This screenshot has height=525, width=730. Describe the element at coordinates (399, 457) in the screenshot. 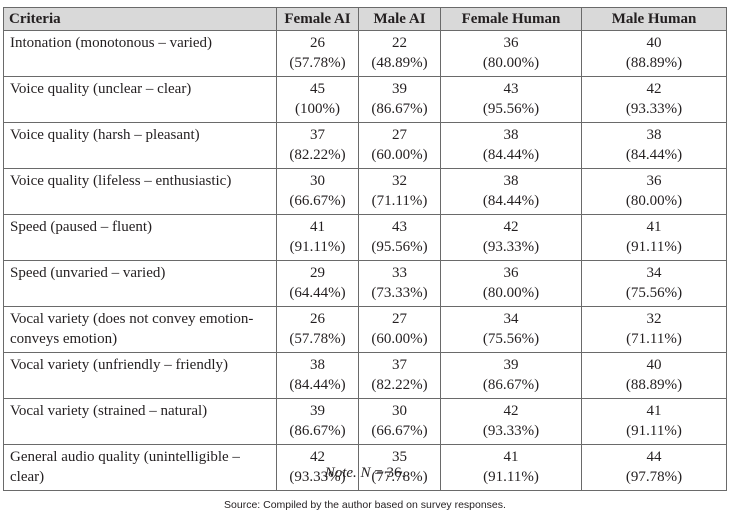

I see `count-value: 35` at that location.